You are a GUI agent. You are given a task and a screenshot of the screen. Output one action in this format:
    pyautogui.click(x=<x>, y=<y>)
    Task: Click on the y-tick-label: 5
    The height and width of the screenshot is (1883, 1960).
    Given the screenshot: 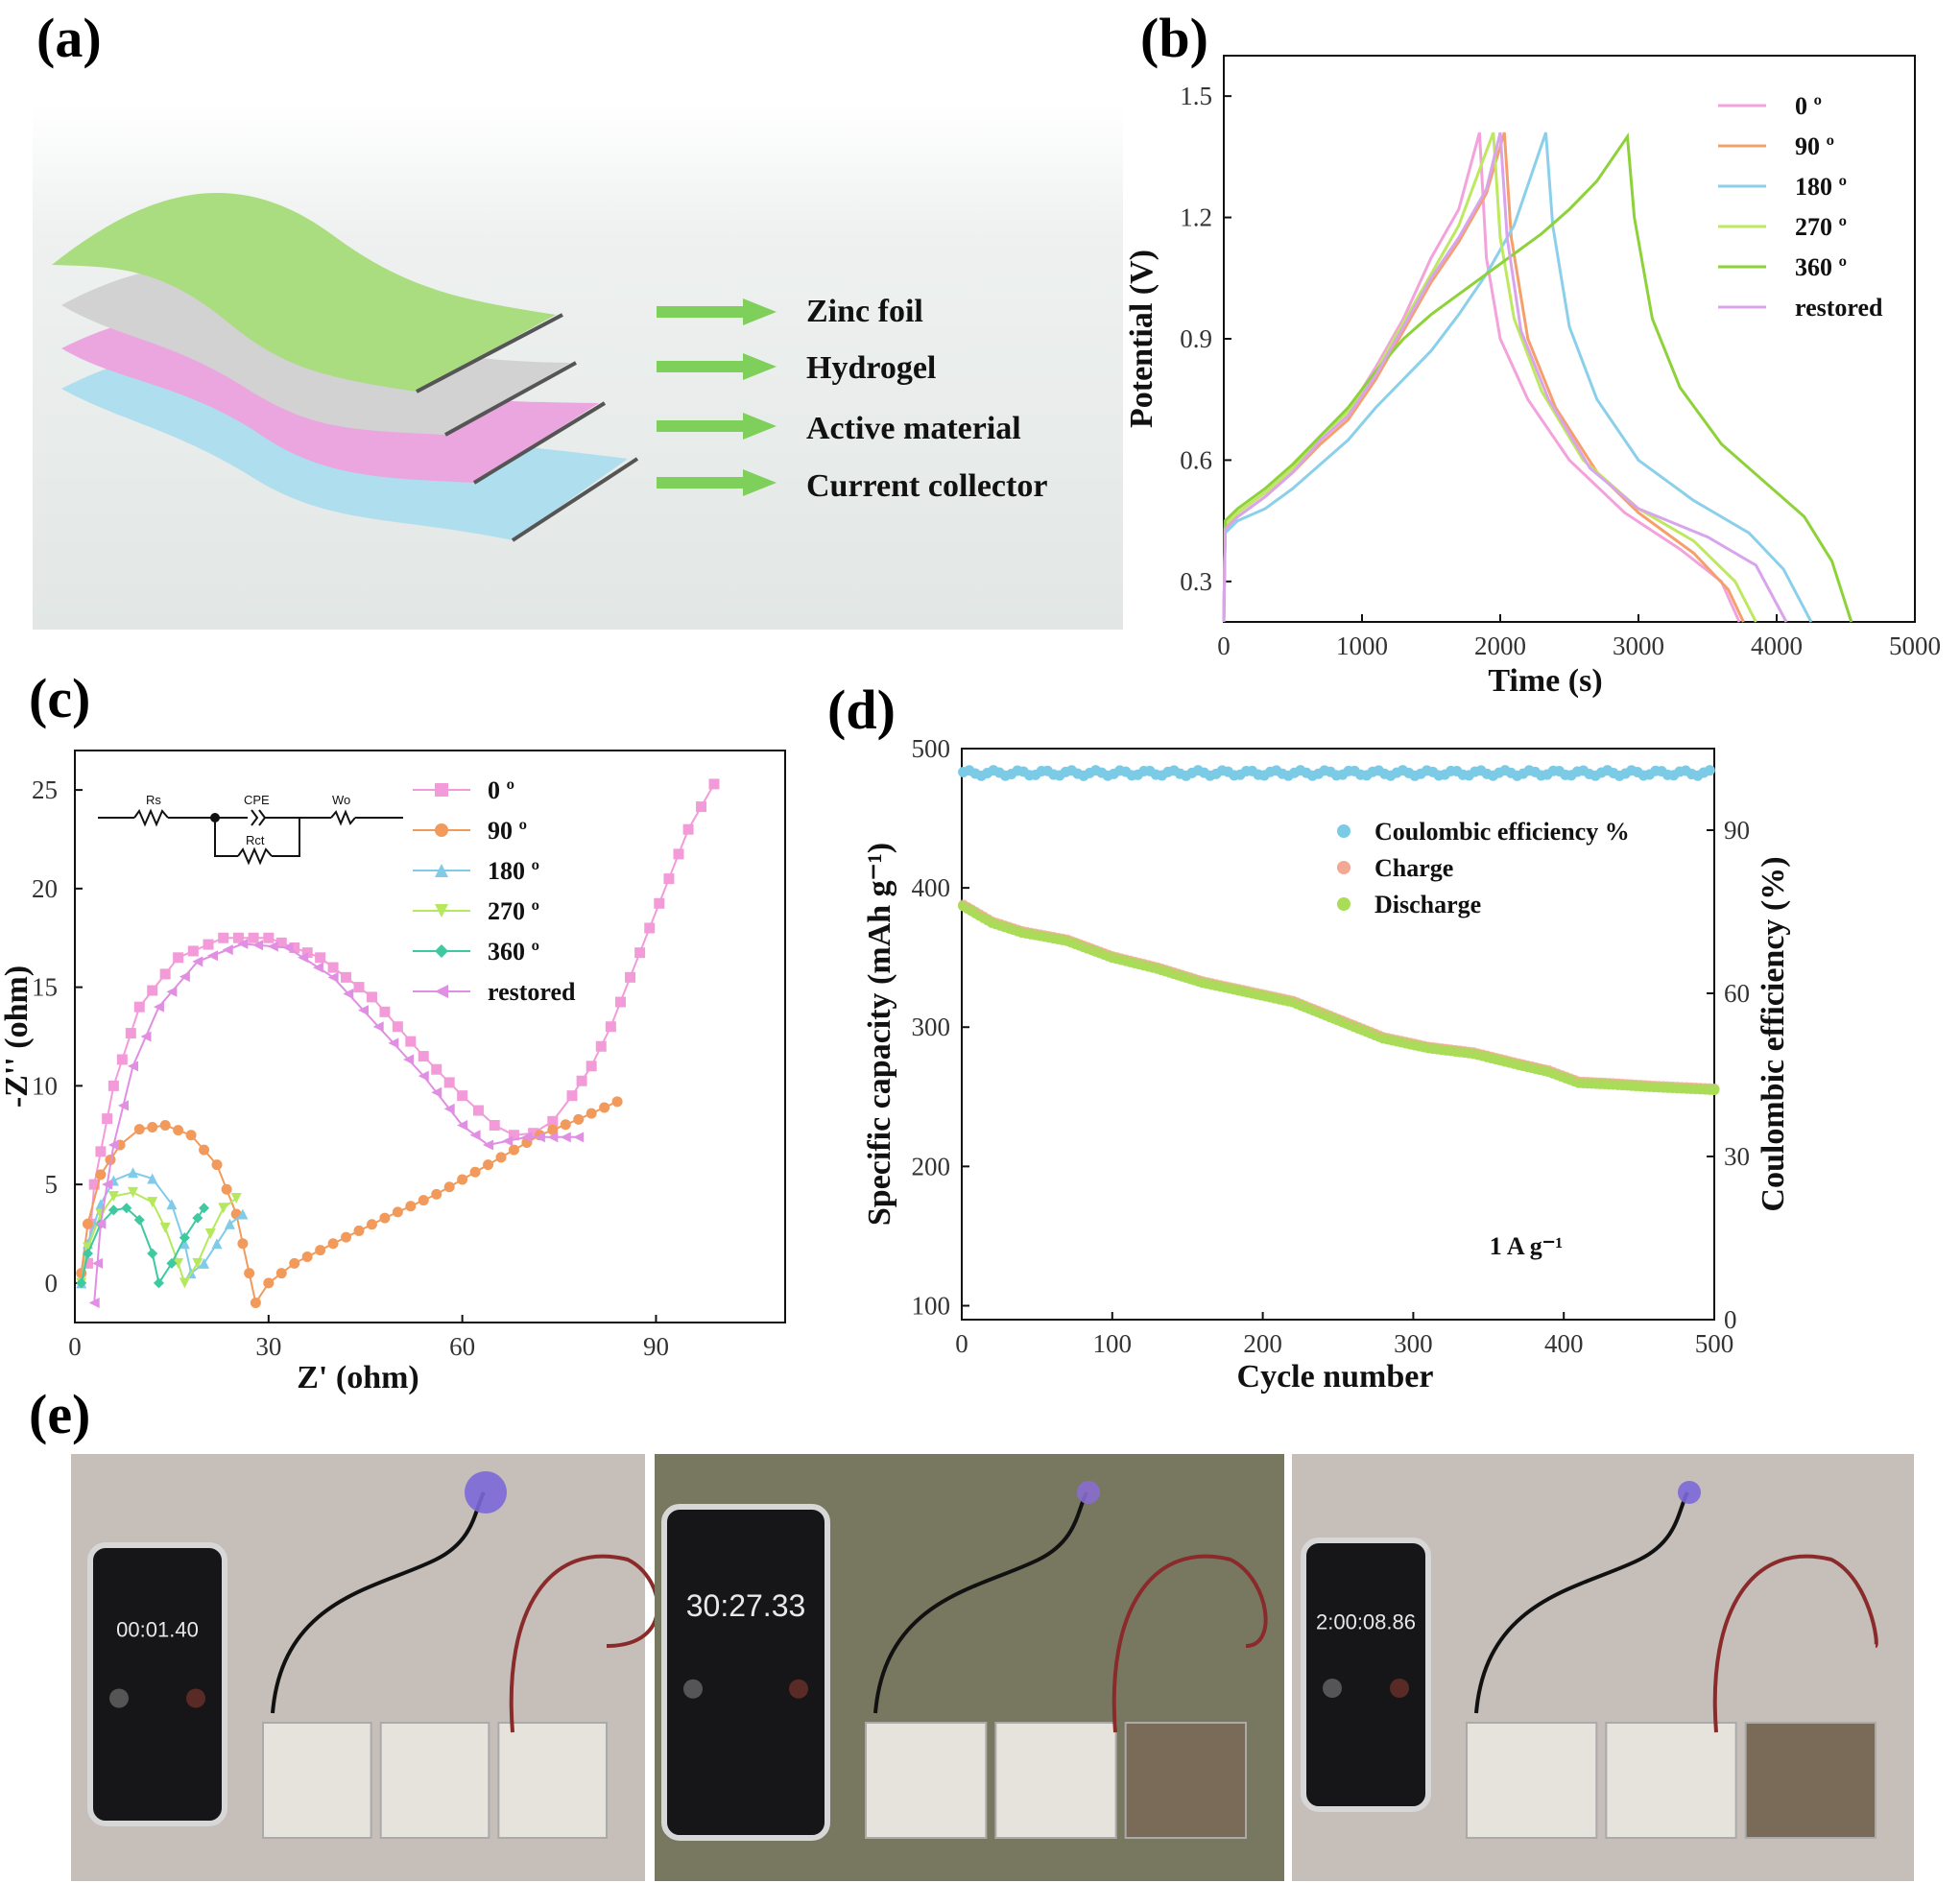 What is the action you would take?
    pyautogui.click(x=52, y=1184)
    